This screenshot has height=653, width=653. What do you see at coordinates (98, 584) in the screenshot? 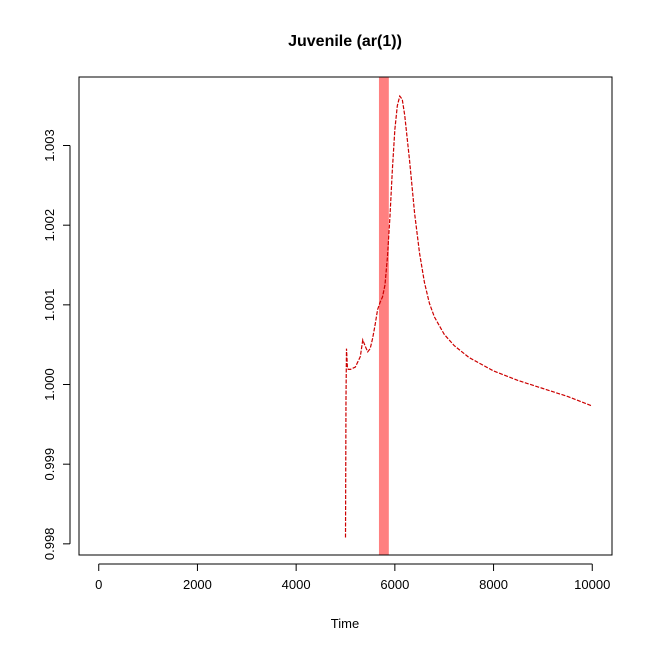
I see `x-tick-label: 0` at bounding box center [98, 584].